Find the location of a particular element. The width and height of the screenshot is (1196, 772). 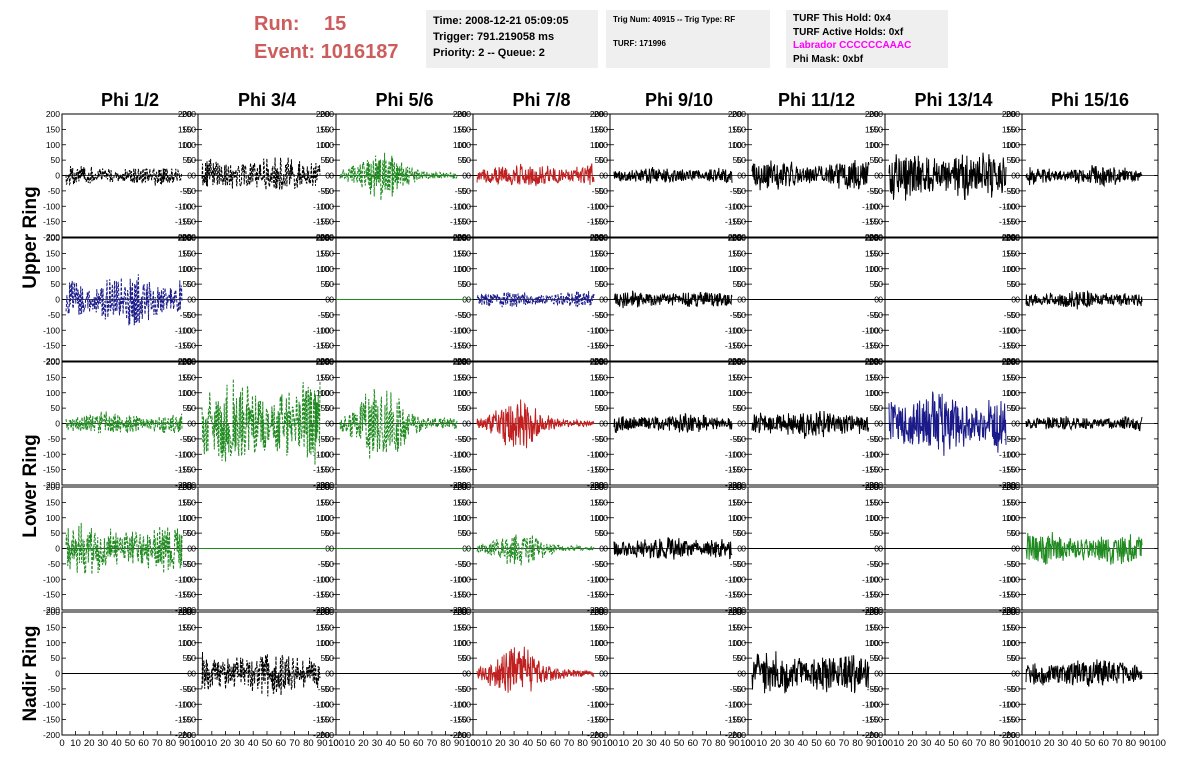

turf-active-text: TURF Active Holds: 0xf is located at coordinates (848, 32).